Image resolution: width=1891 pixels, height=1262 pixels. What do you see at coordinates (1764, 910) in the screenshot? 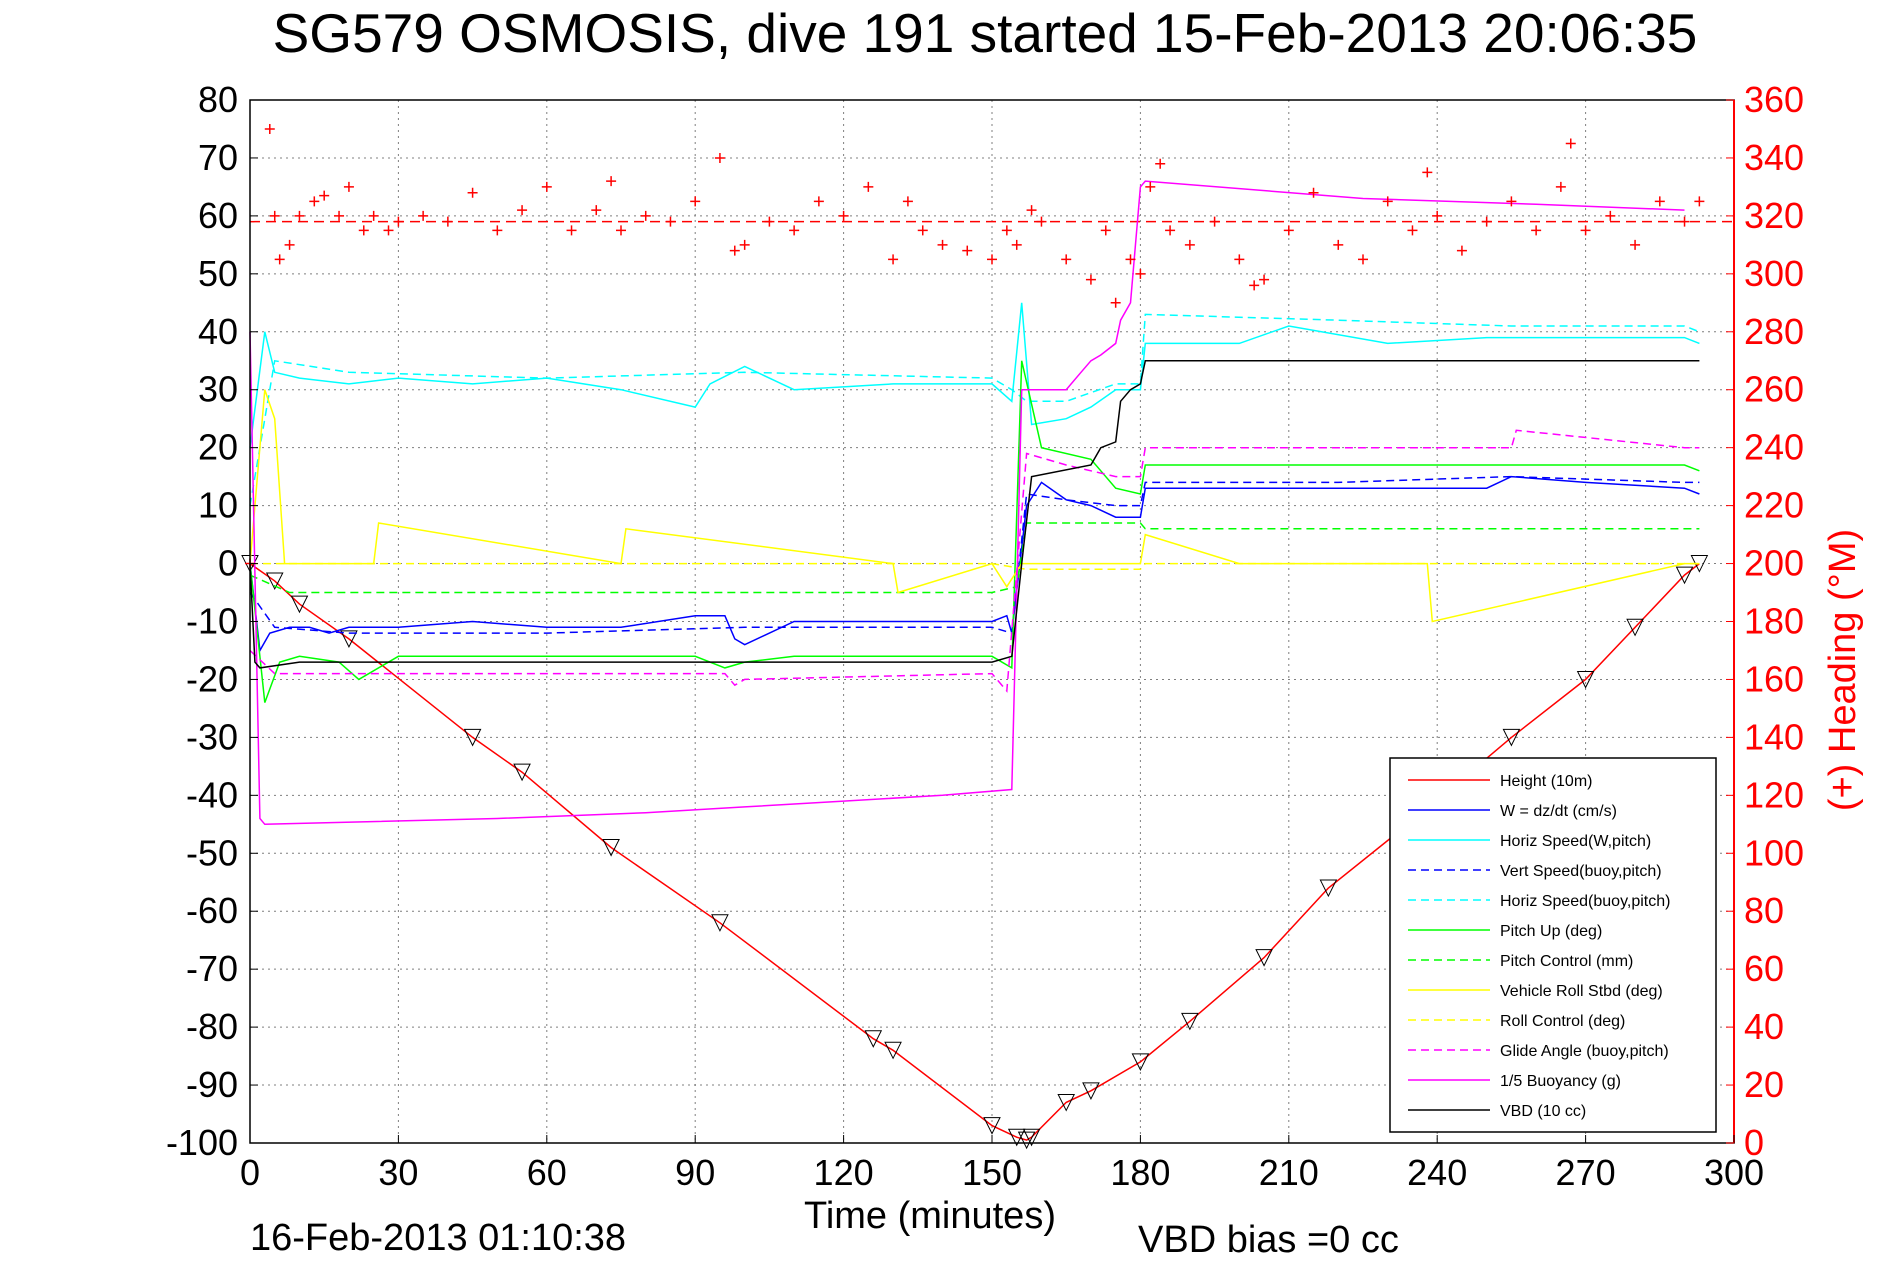
I see `y-right-tick-label: 80` at bounding box center [1764, 910].